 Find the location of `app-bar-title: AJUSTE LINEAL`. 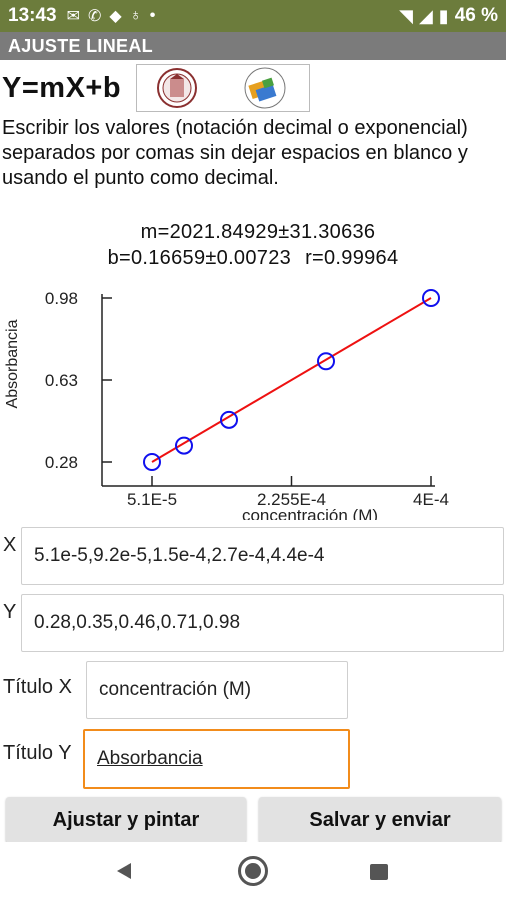

app-bar-title: AJUSTE LINEAL is located at coordinates (253, 46).